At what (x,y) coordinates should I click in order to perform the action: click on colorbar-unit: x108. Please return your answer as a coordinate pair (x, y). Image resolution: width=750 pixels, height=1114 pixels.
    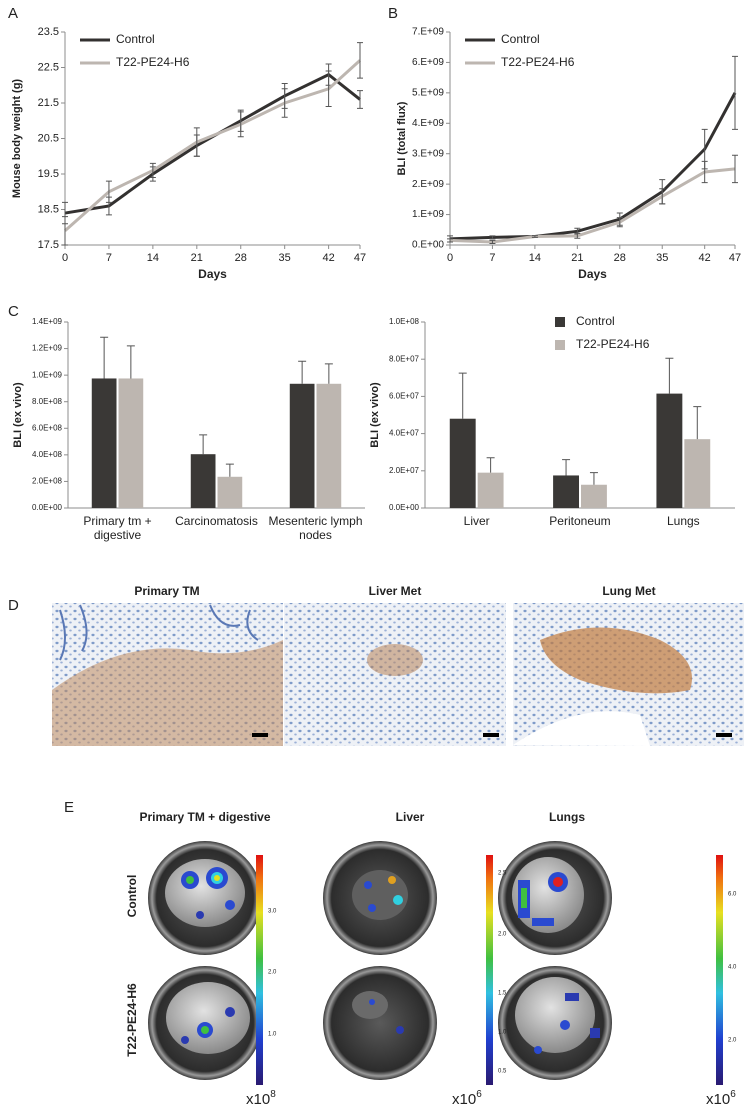
    Looking at the image, I should click on (261, 1098).